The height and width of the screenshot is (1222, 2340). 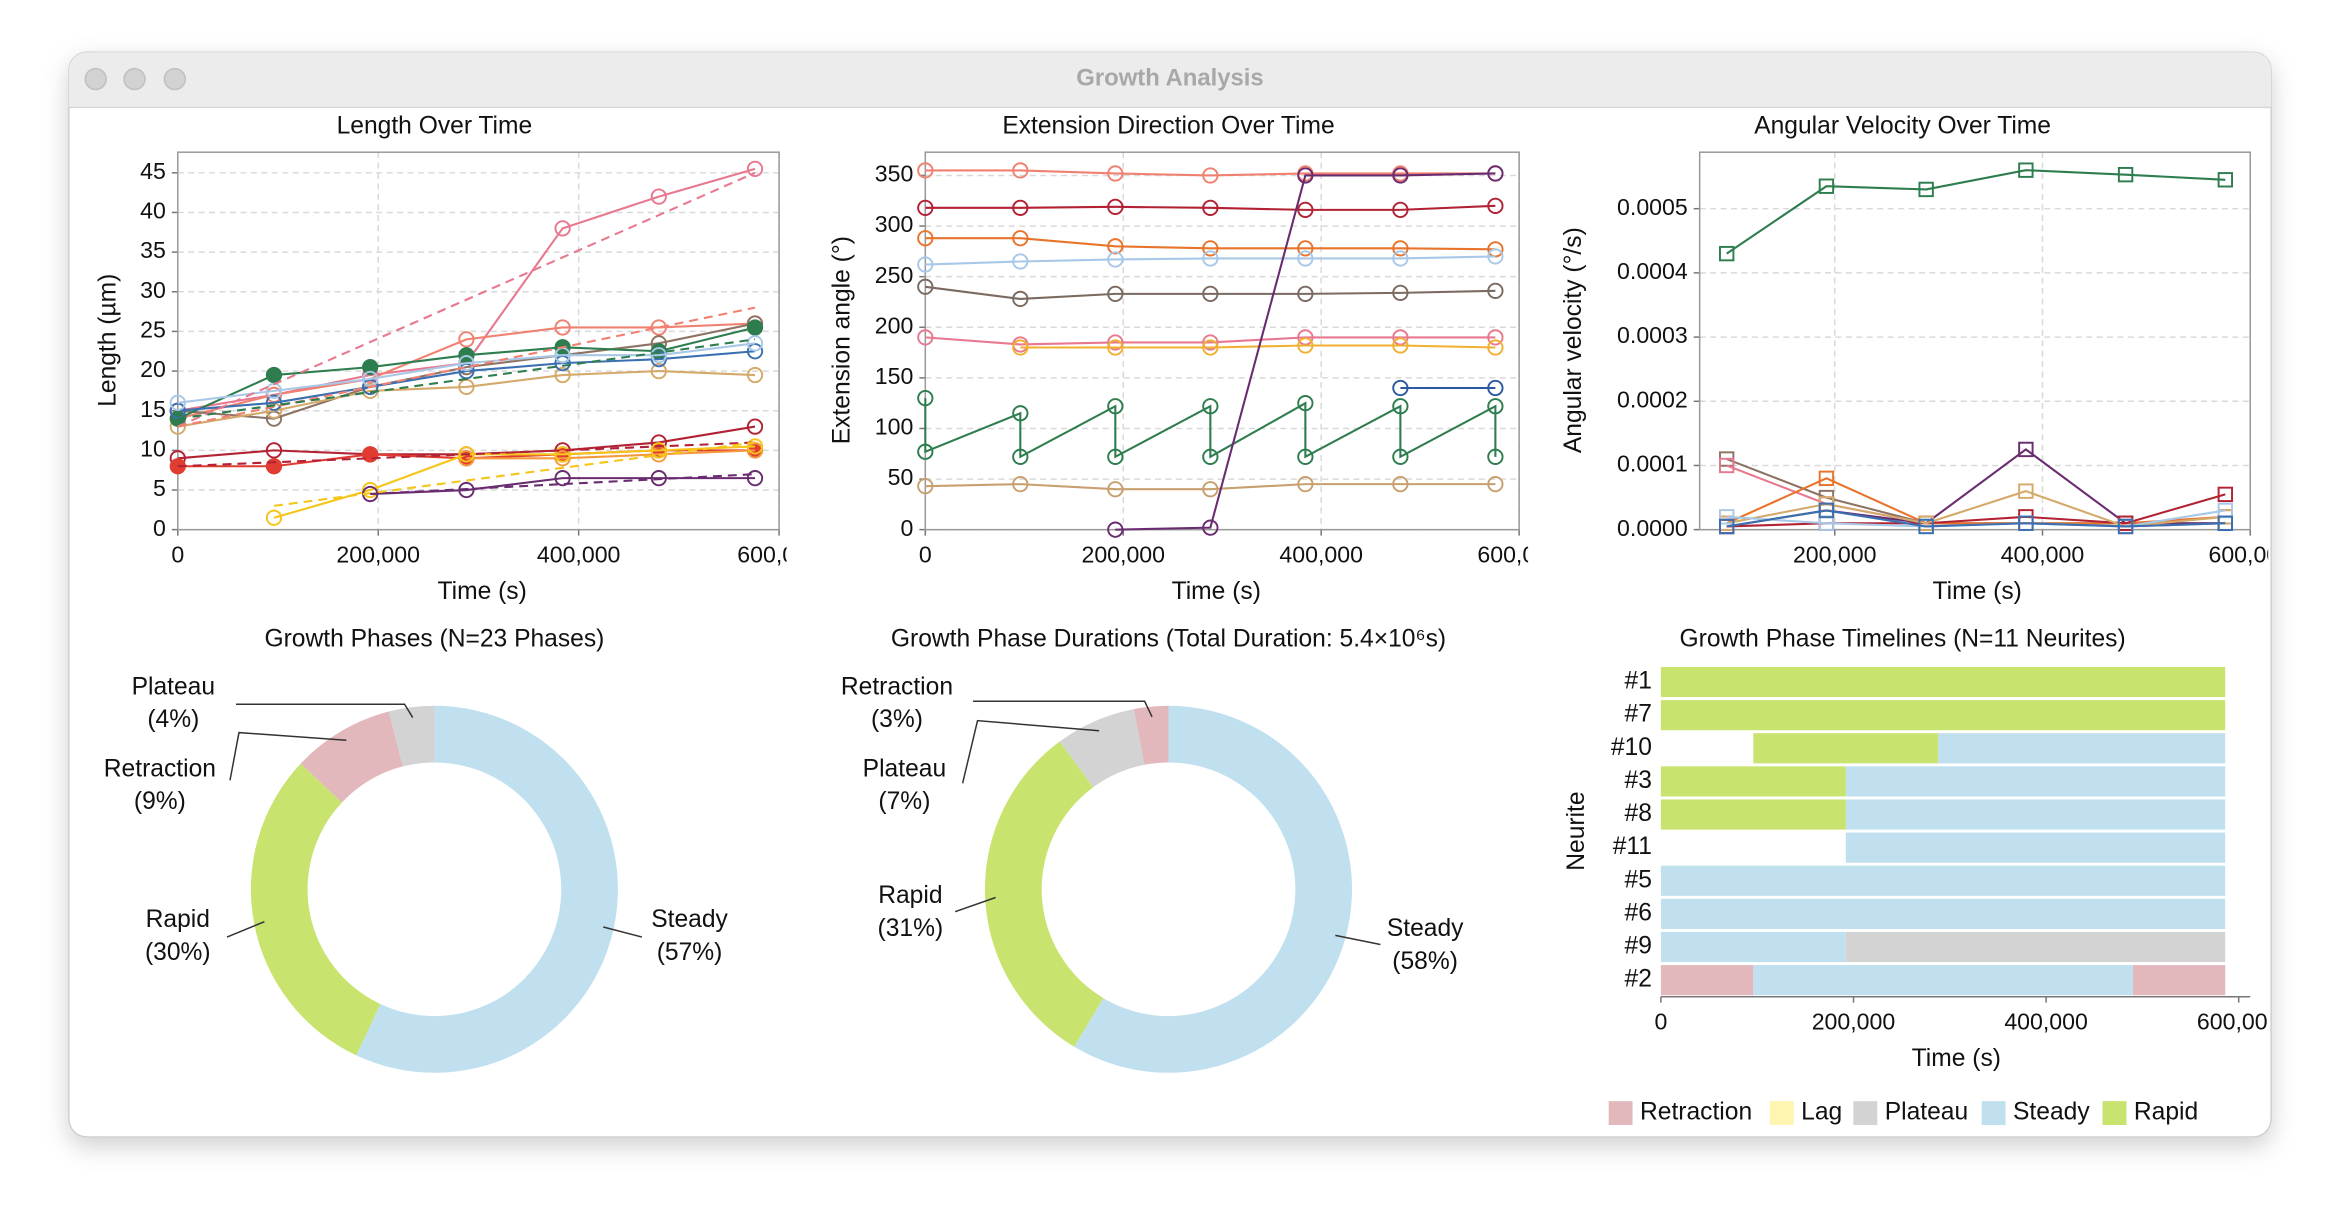 What do you see at coordinates (1638, 780) in the screenshot?
I see `row-label: #3` at bounding box center [1638, 780].